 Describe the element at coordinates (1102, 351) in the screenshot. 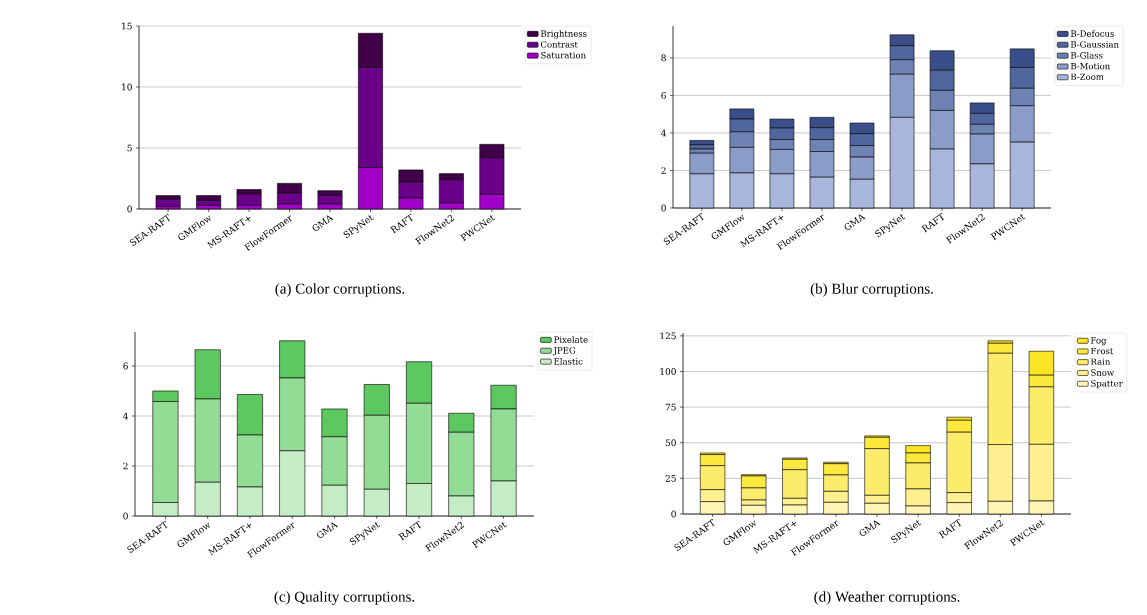

I see `legend-label: Frost` at that location.